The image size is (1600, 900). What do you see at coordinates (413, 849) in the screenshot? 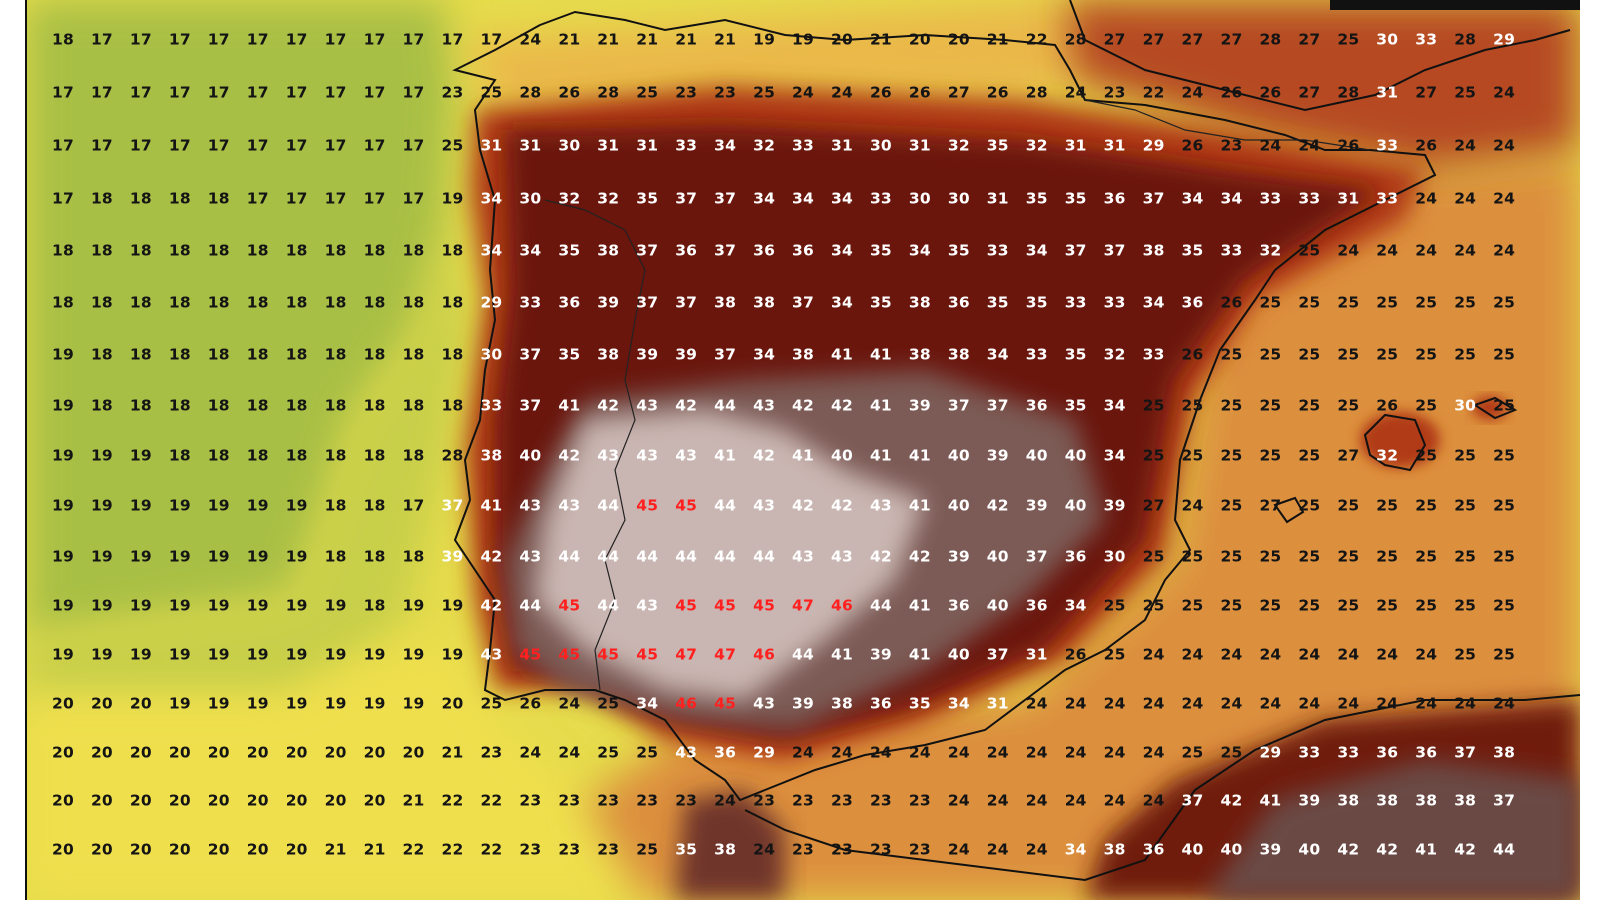
I see `temperature-value: 22` at bounding box center [413, 849].